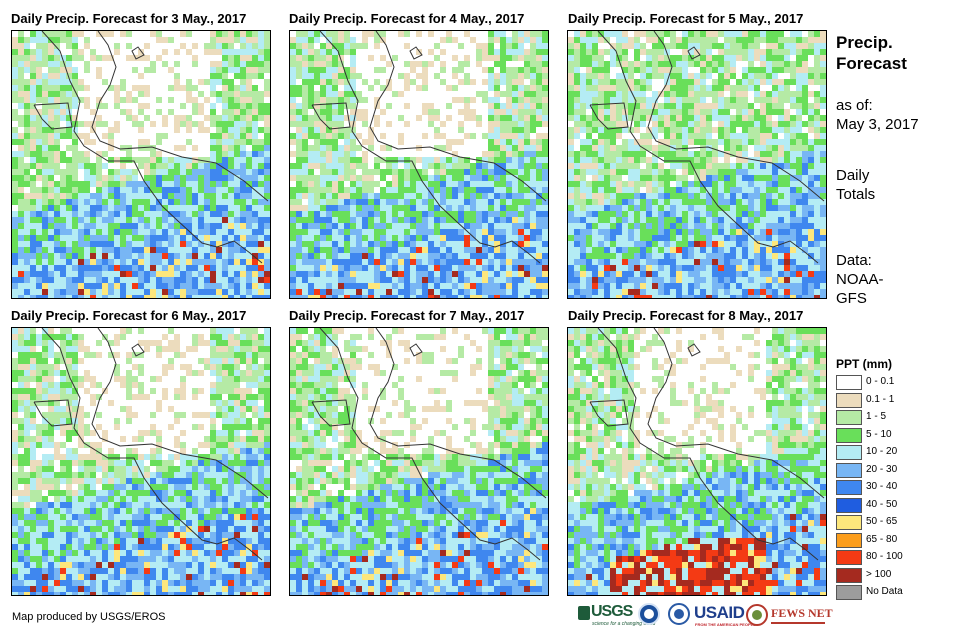 The image size is (970, 635). Describe the element at coordinates (882, 486) in the screenshot. I see `legend-label: 30 - 40` at that location.